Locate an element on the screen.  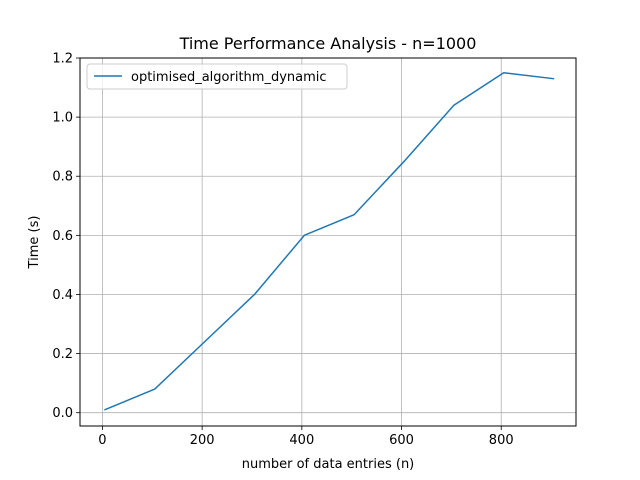
legend: optimised_algorithm_dynamic is located at coordinates (217, 76).